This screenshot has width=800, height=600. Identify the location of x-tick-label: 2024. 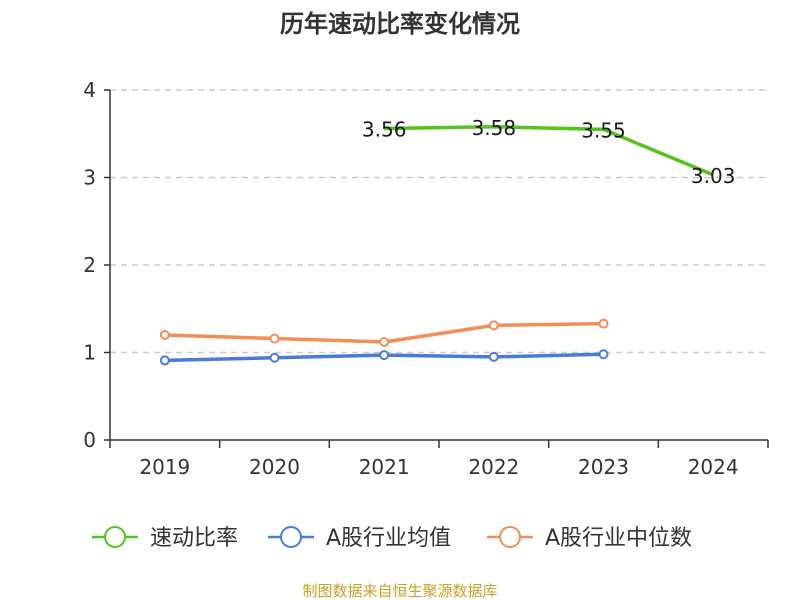
(713, 467).